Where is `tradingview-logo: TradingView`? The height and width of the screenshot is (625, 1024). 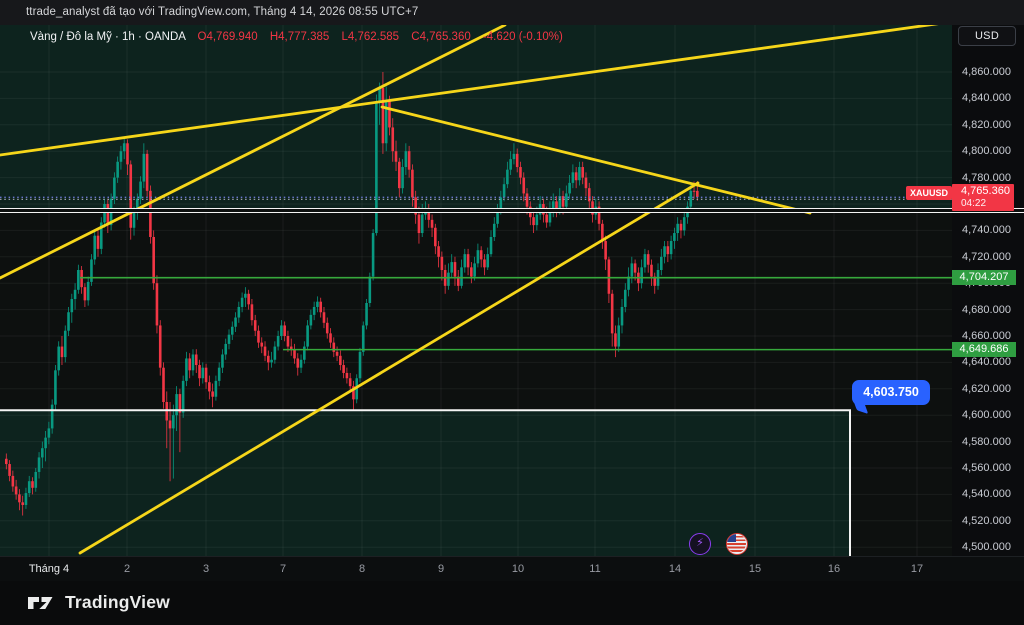 tradingview-logo: TradingView is located at coordinates (98, 602).